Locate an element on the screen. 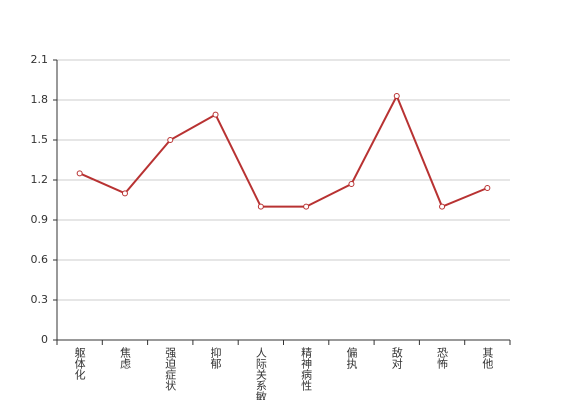  y-tick-label: 1.5 is located at coordinates (40, 139).